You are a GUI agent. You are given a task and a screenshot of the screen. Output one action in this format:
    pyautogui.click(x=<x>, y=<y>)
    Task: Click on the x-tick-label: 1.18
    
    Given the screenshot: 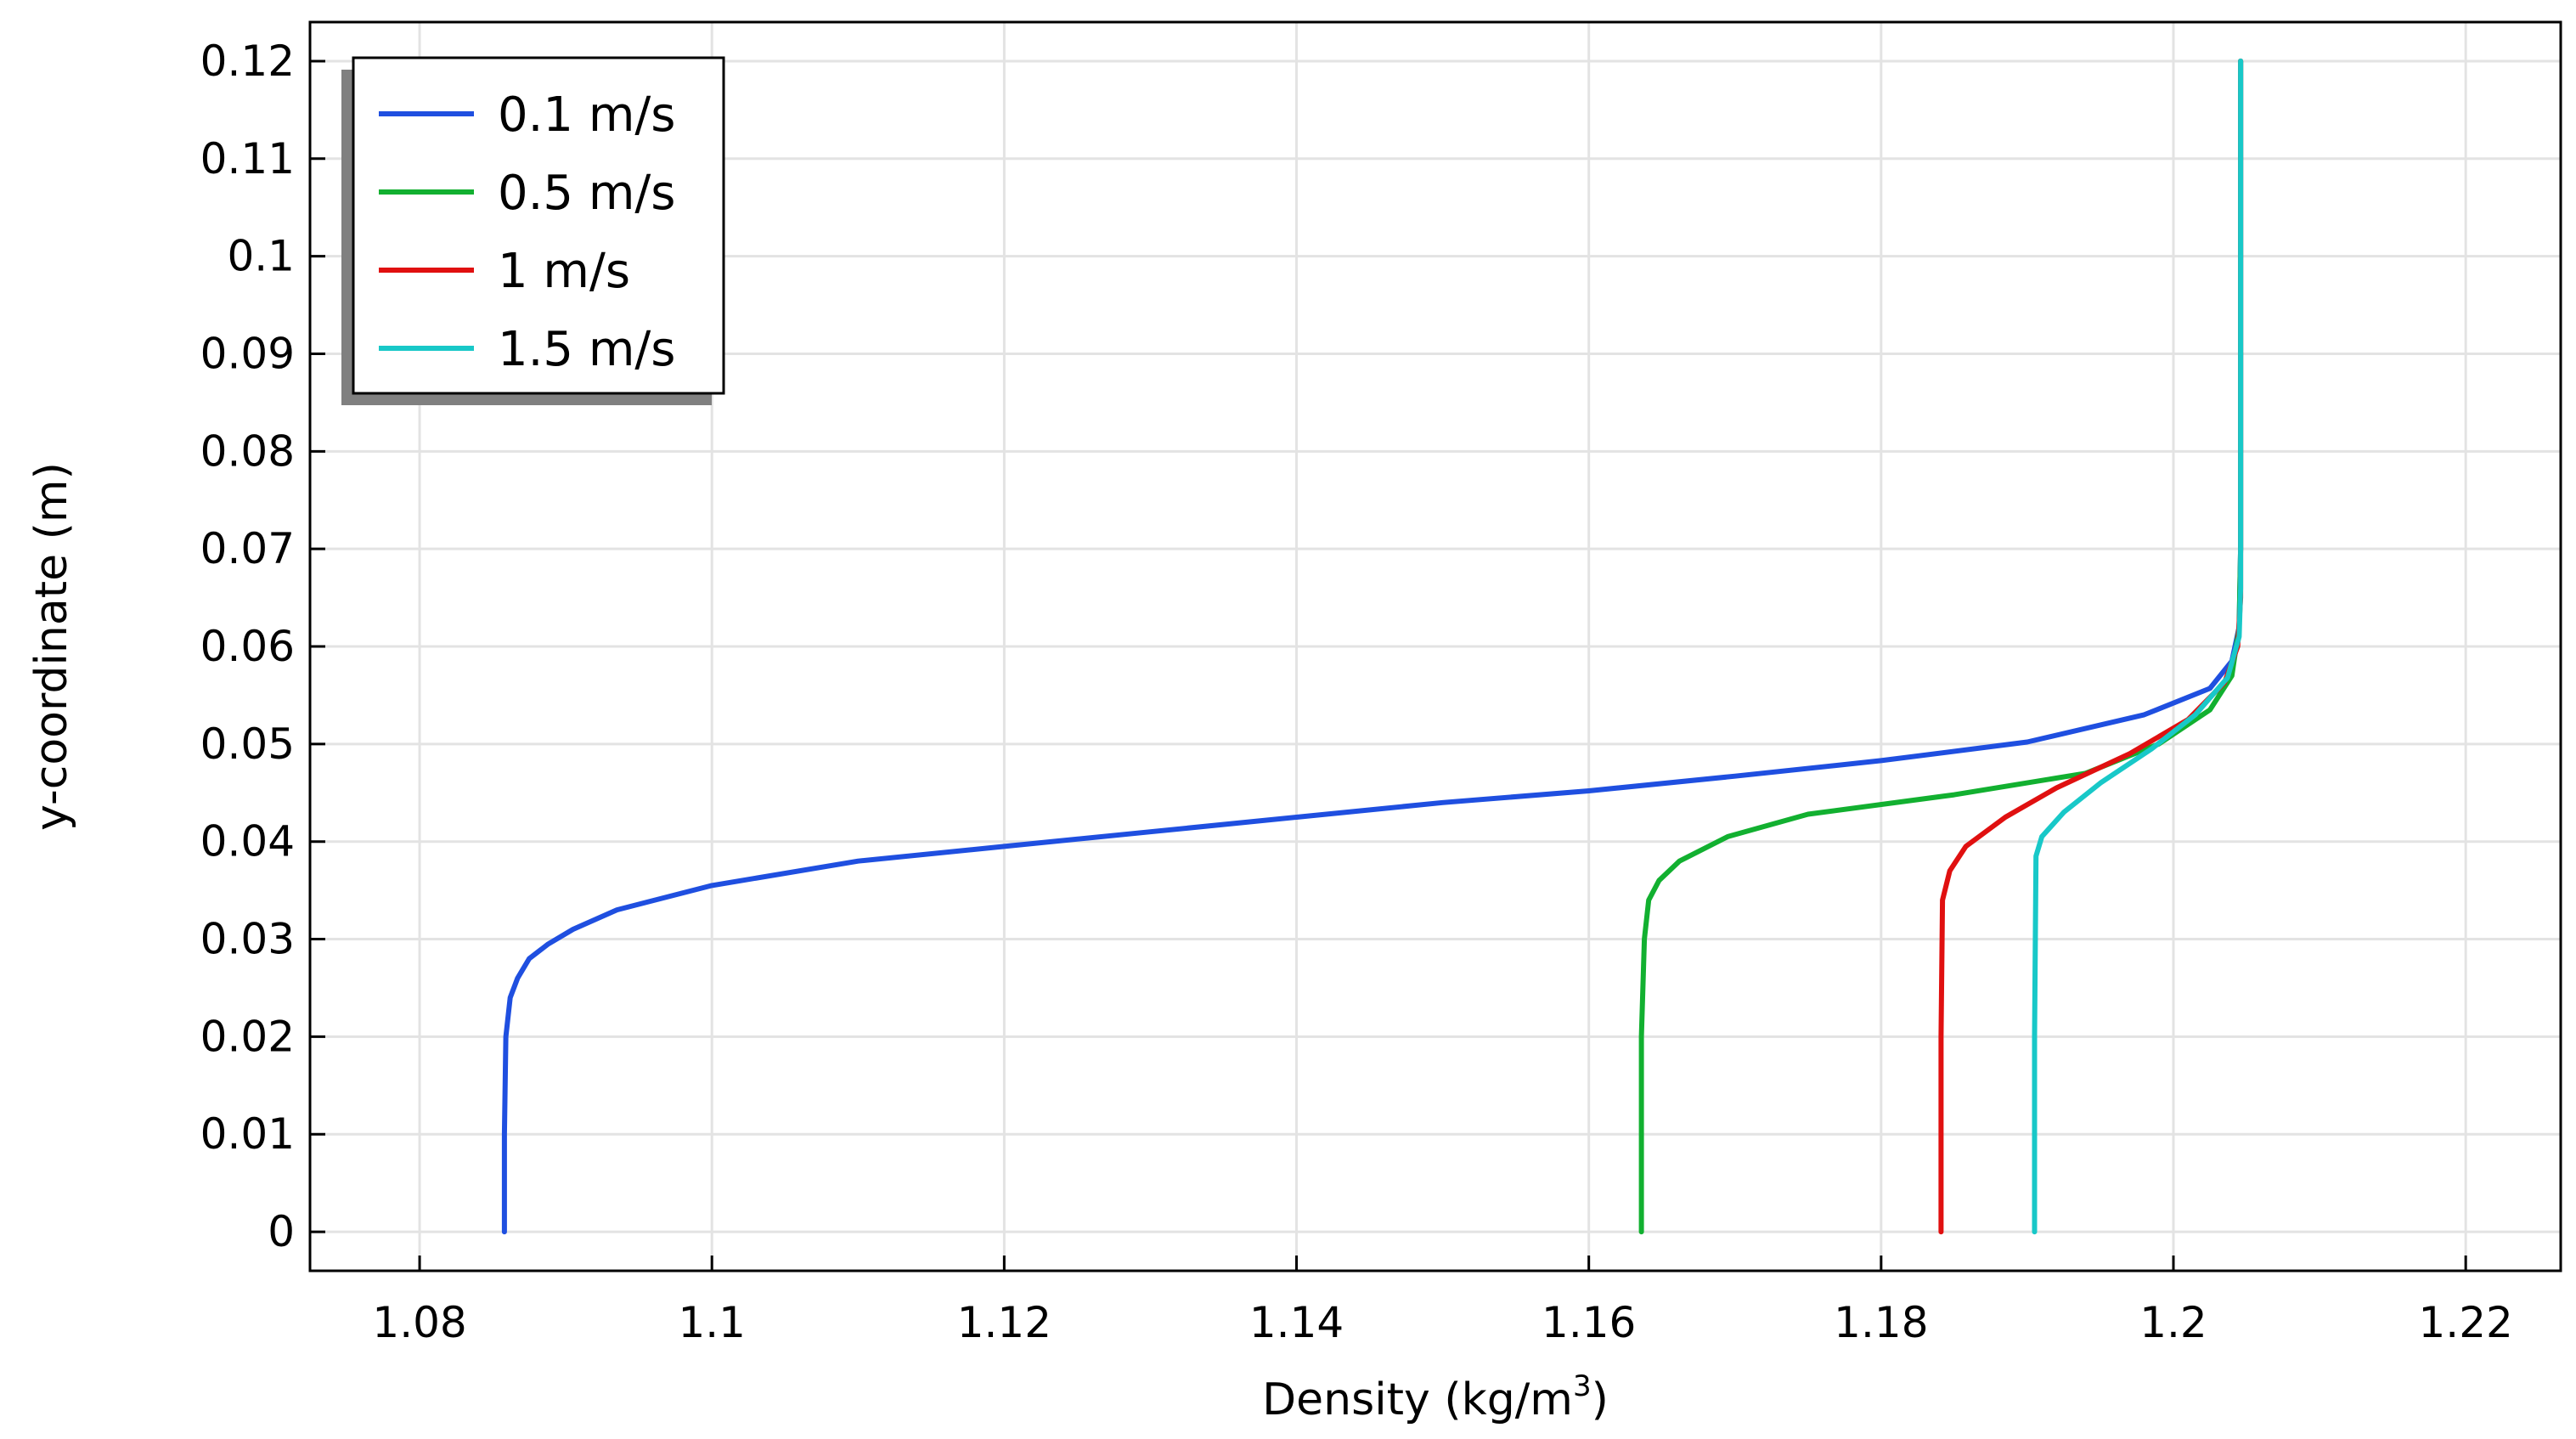 What is the action you would take?
    pyautogui.click(x=1881, y=1322)
    